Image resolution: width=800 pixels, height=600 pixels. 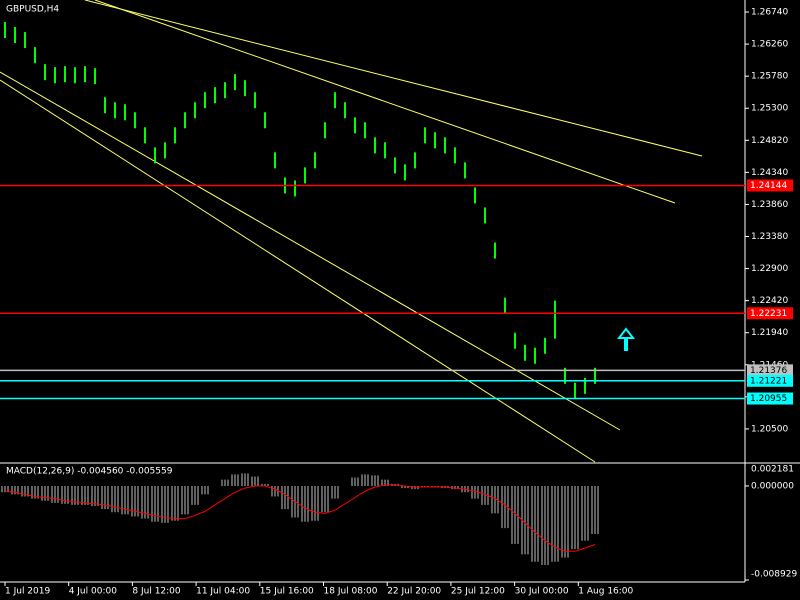 I want to click on level-label: 1.21376, so click(x=768, y=371).